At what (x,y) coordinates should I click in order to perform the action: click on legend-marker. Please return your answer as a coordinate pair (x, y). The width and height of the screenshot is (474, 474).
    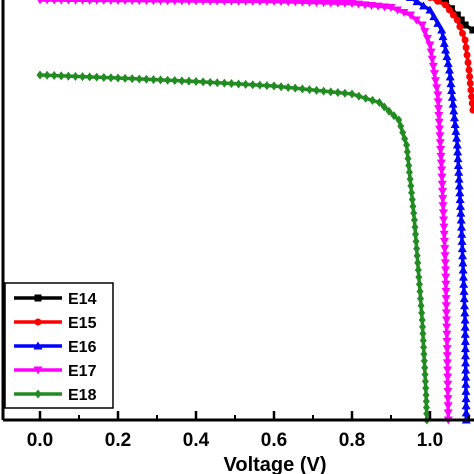
    Looking at the image, I should click on (38, 345).